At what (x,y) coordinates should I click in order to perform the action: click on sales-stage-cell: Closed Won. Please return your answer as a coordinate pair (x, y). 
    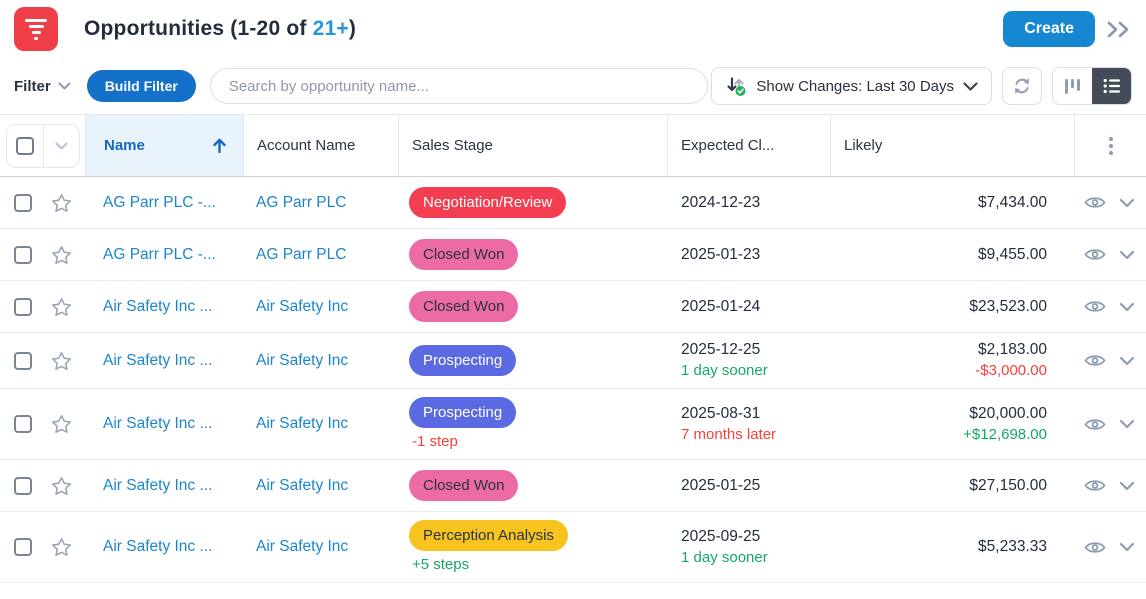
    Looking at the image, I should click on (533, 306).